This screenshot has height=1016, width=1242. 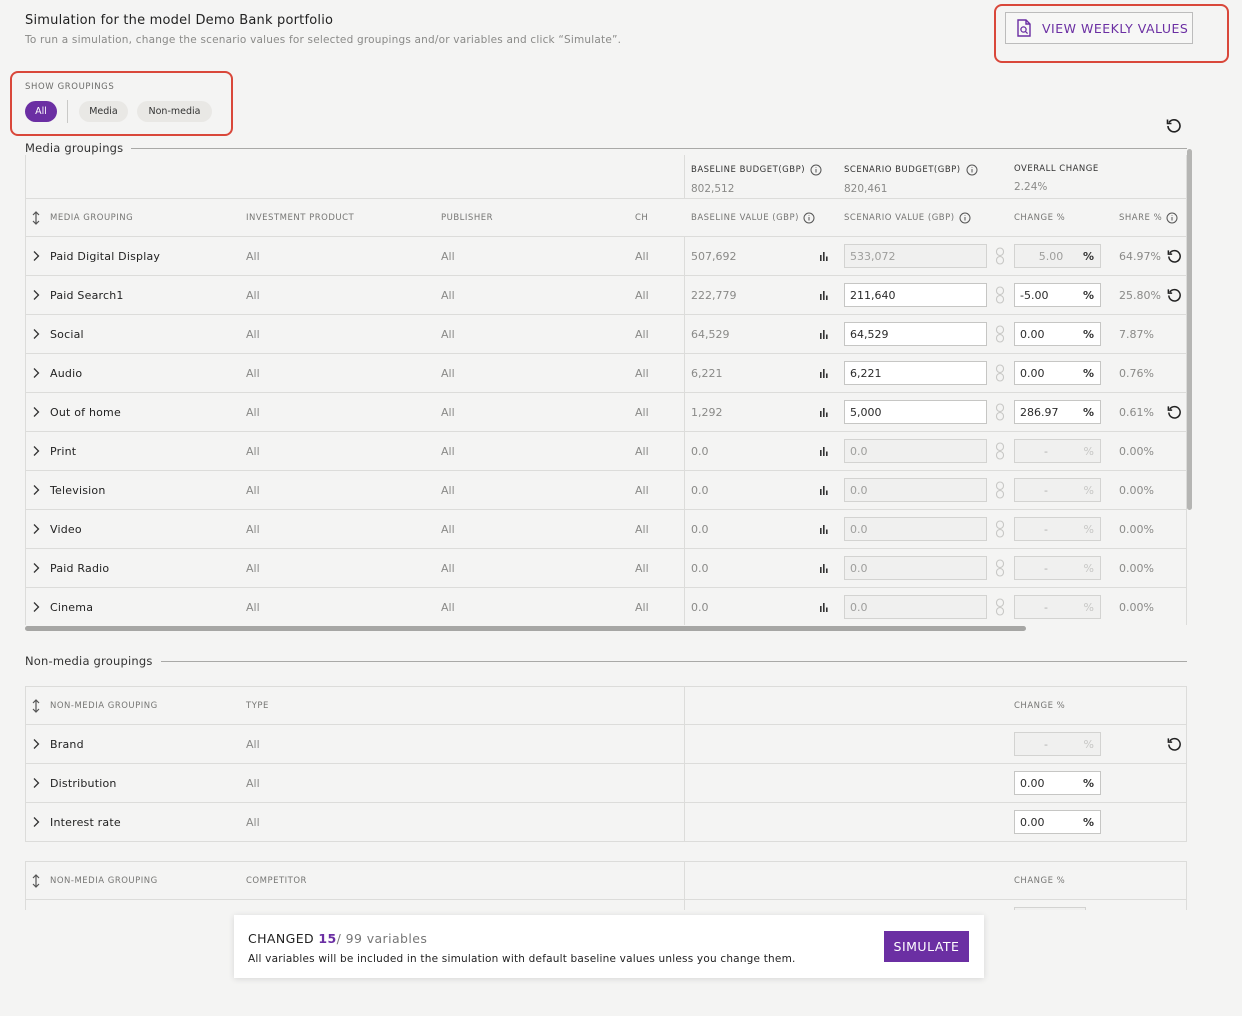 What do you see at coordinates (1148, 217) in the screenshot?
I see `col-share-pct: SHARE %` at bounding box center [1148, 217].